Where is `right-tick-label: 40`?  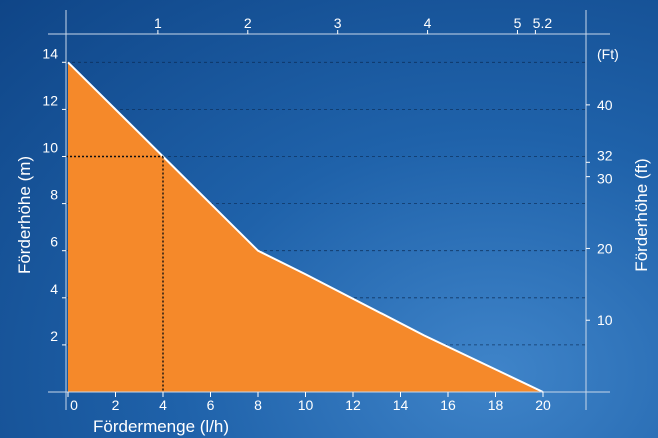 right-tick-label: 40 is located at coordinates (605, 105).